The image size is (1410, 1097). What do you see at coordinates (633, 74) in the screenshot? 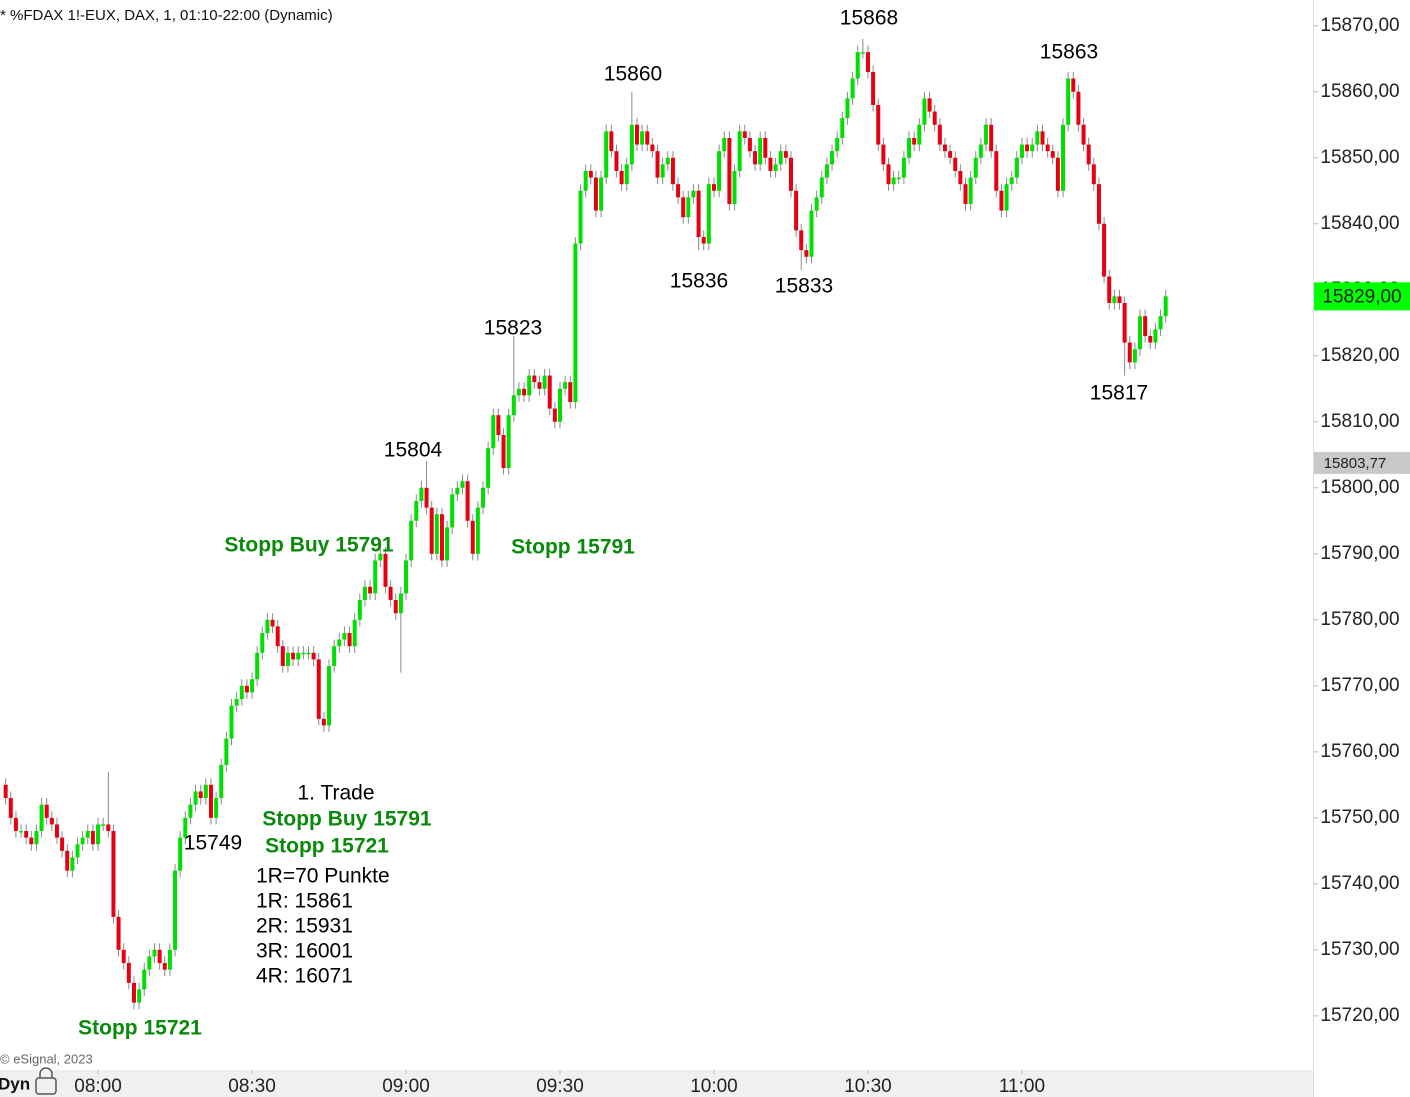
I see `annotation: 15860` at bounding box center [633, 74].